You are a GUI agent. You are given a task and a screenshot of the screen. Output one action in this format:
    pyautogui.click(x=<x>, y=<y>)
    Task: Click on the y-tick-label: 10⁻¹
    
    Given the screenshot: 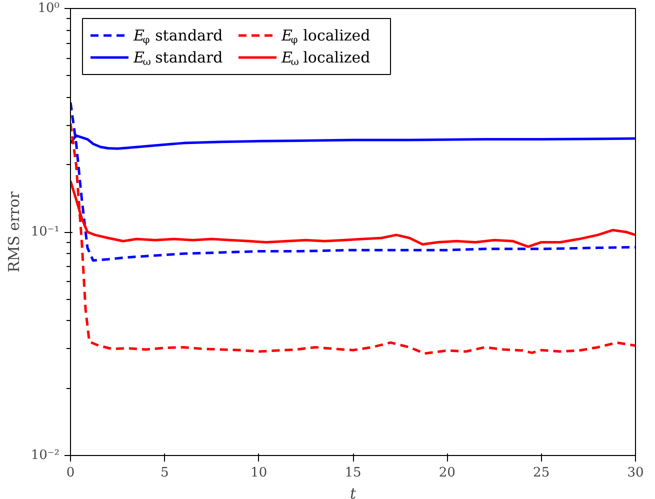 What is the action you would take?
    pyautogui.click(x=45, y=232)
    